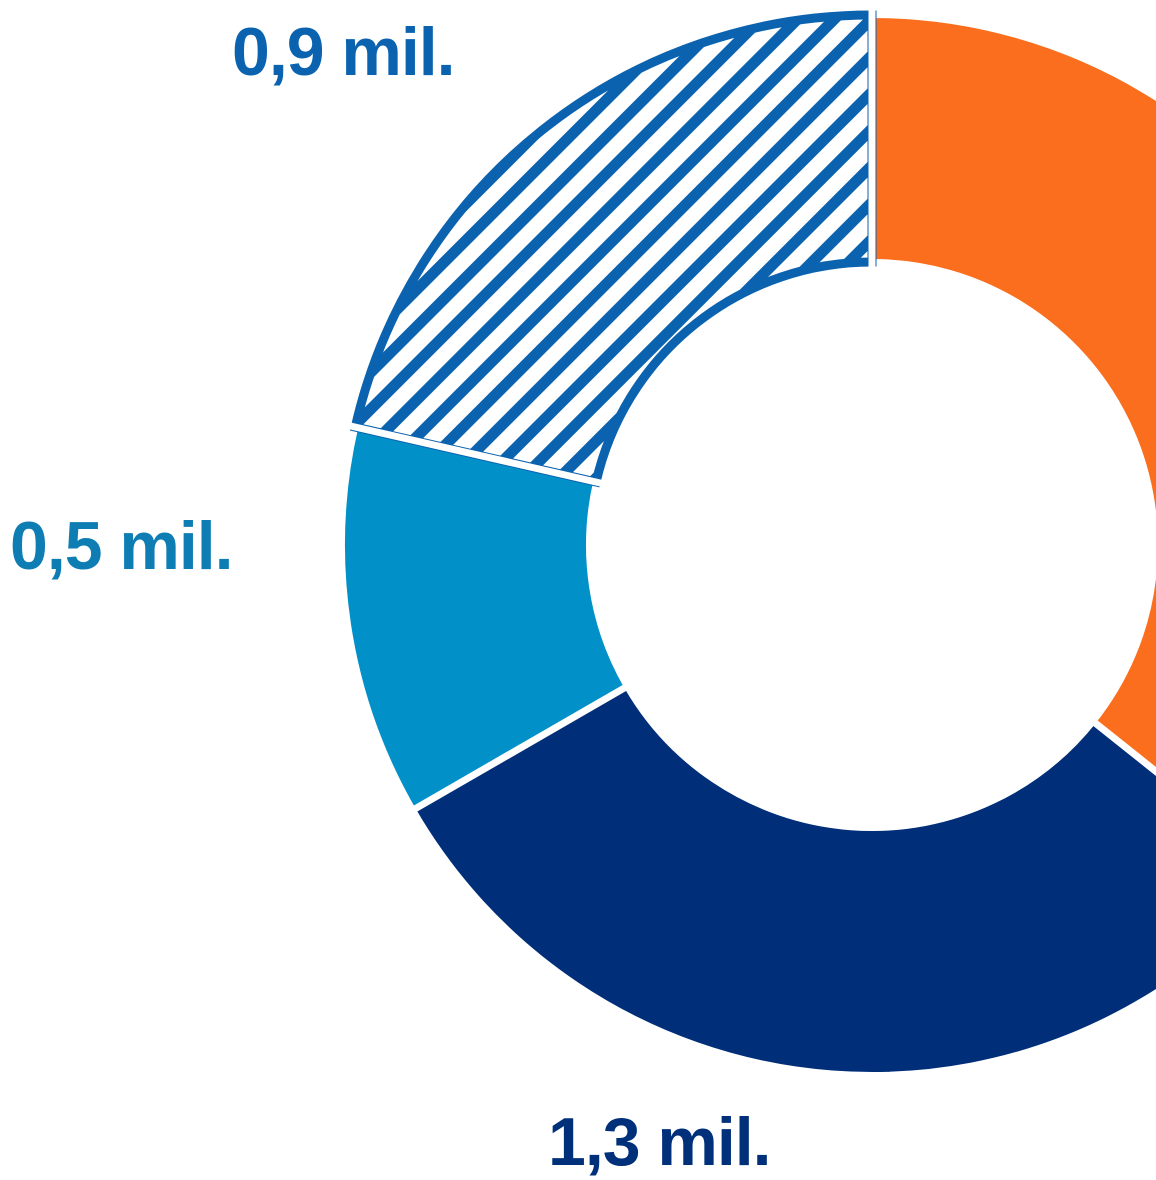 Image resolution: width=1156 pixels, height=1180 pixels. What do you see at coordinates (660, 1142) in the screenshot?
I see `slice-label-1-3: 1,3 mil.` at bounding box center [660, 1142].